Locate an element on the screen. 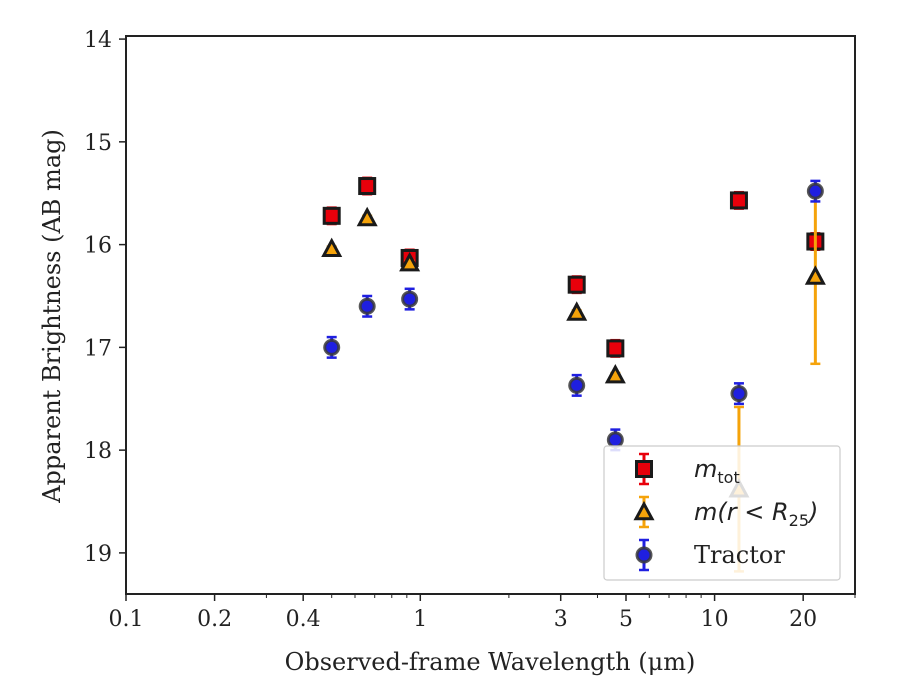 The height and width of the screenshot is (700, 900). y-tick-label: 14 is located at coordinates (98, 40).